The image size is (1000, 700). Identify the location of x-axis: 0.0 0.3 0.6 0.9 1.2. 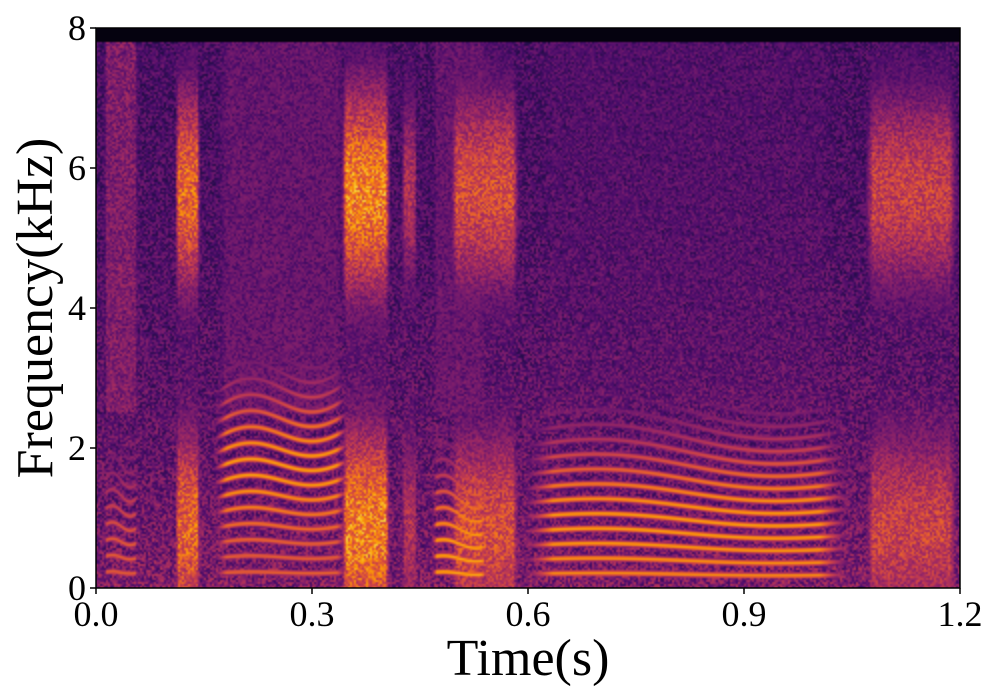
(528, 611).